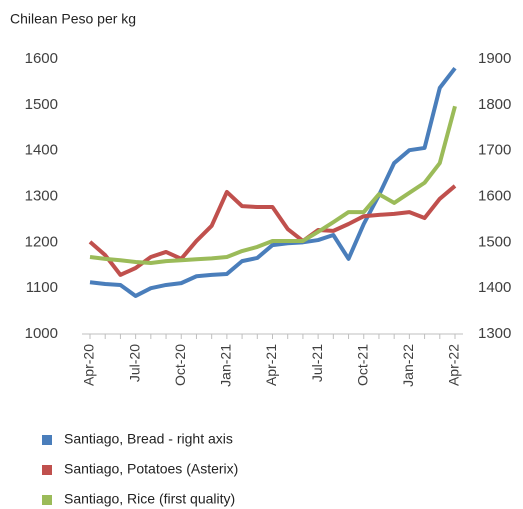  I want to click on legend-label: Santiago, Potatoes (Asterix), so click(151, 469).